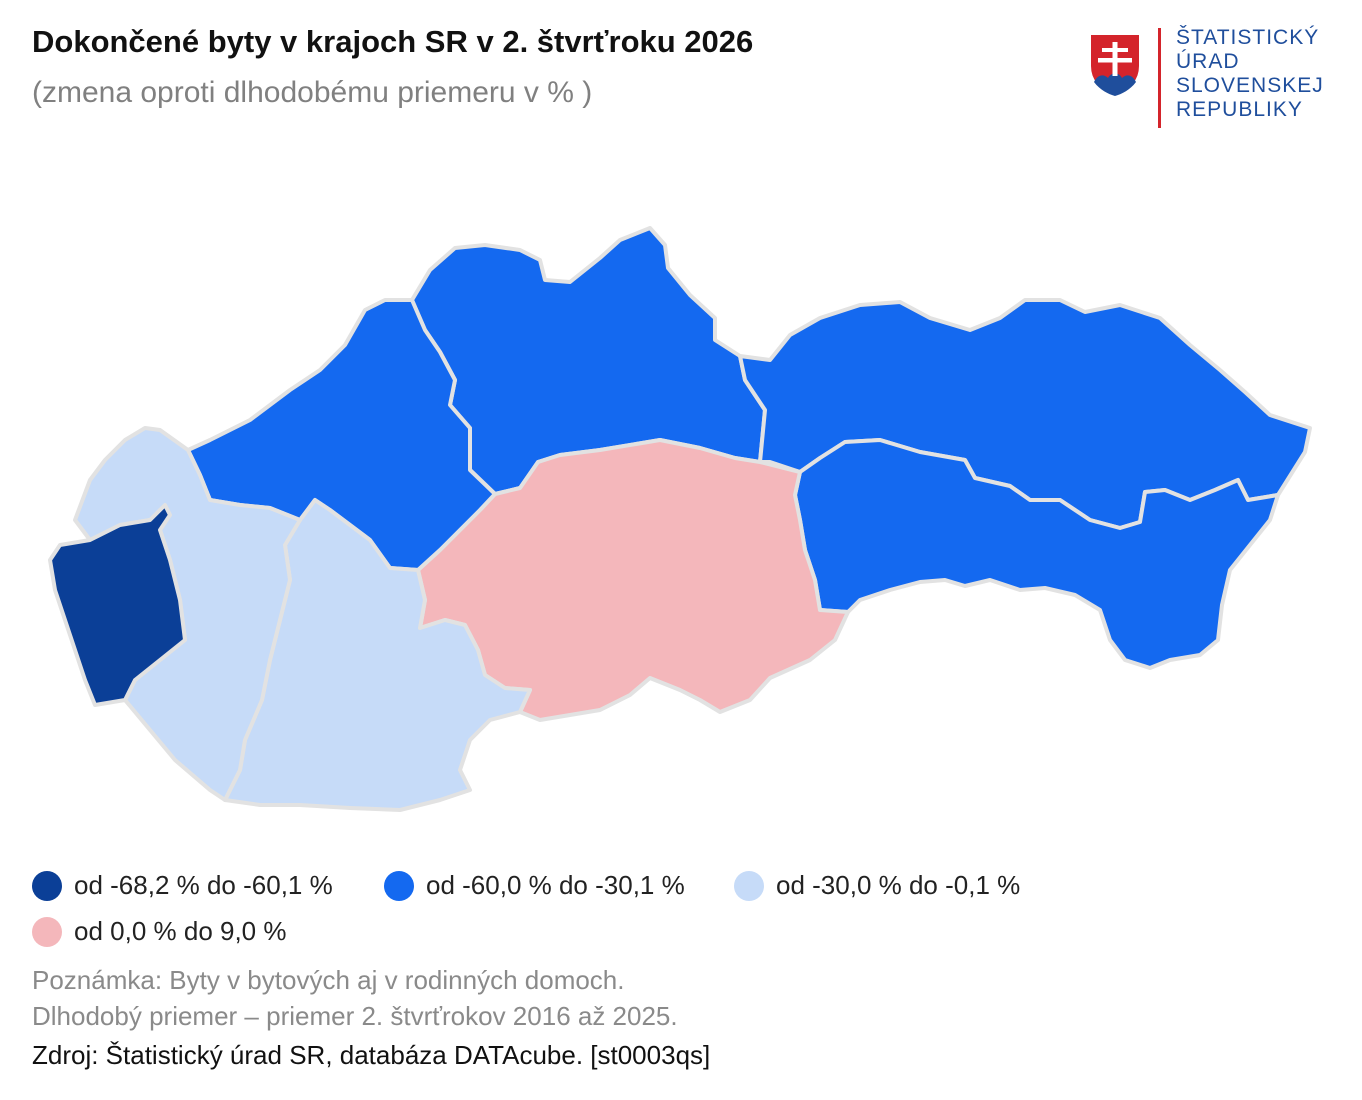 The image size is (1362, 1100). I want to click on logo-divider, so click(1159, 78).